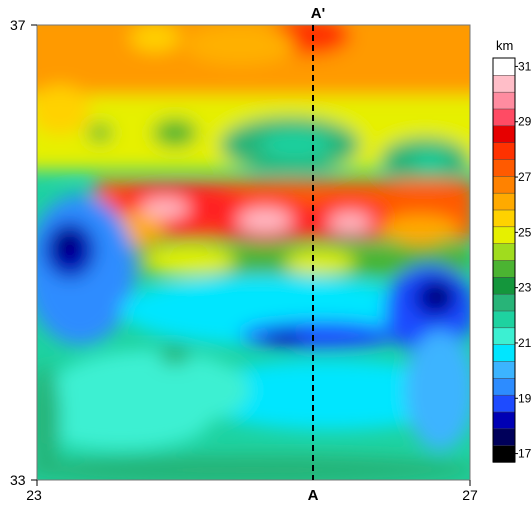 The height and width of the screenshot is (511, 532). I want to click on colorbar-labels: 31 29 27 25 23 21 19 17, so click(523, 260).